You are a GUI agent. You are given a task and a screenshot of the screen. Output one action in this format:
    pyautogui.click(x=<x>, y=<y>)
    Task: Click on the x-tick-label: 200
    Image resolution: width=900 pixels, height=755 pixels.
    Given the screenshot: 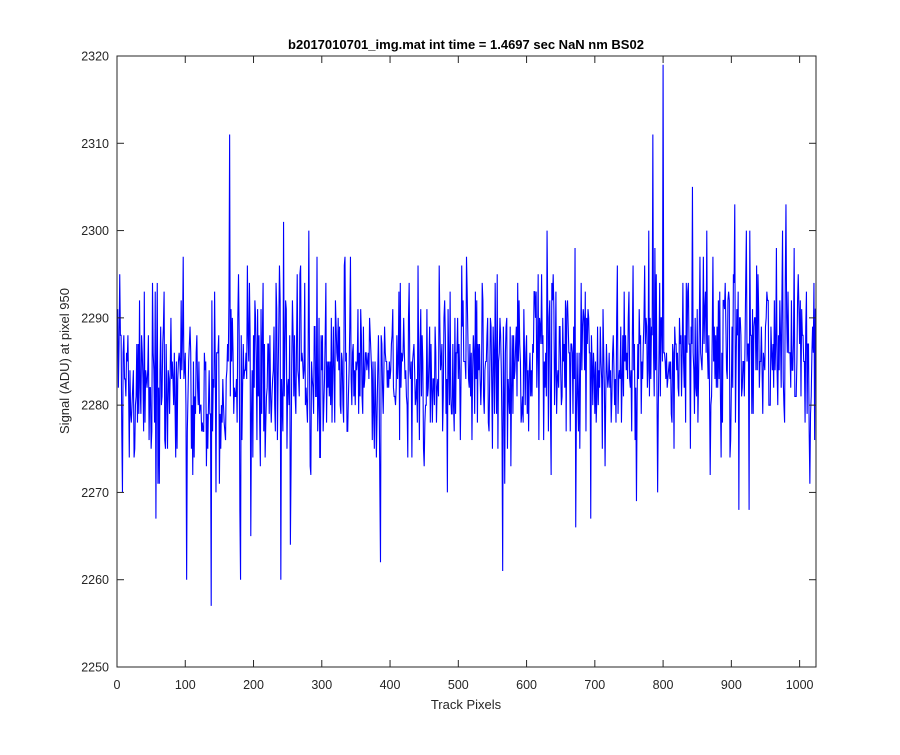 What is the action you would take?
    pyautogui.click(x=253, y=685)
    